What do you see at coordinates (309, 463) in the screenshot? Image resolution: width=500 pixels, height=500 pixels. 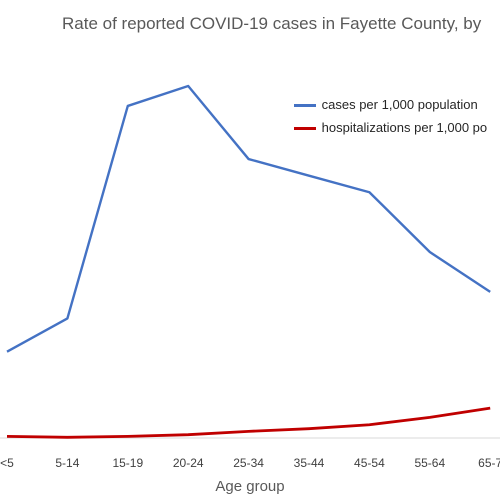 I see `x-tick-label: 35-44` at bounding box center [309, 463].